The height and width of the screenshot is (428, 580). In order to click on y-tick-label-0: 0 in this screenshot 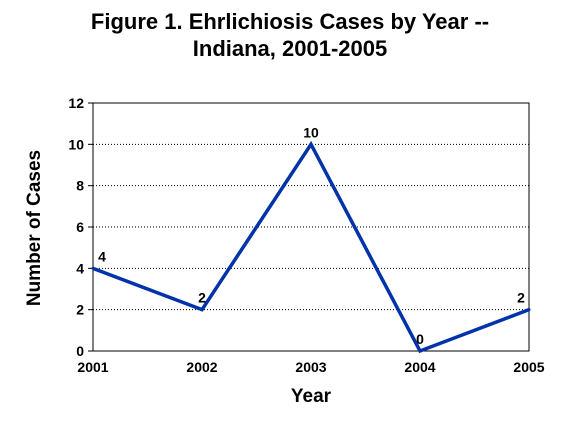, I will do `click(80, 351)`.